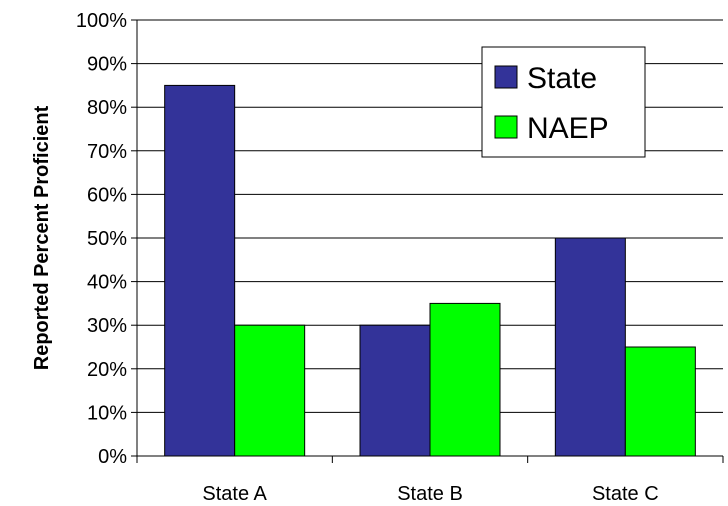 This screenshot has height=506, width=728. What do you see at coordinates (562, 78) in the screenshot?
I see `legend-label-state: State` at bounding box center [562, 78].